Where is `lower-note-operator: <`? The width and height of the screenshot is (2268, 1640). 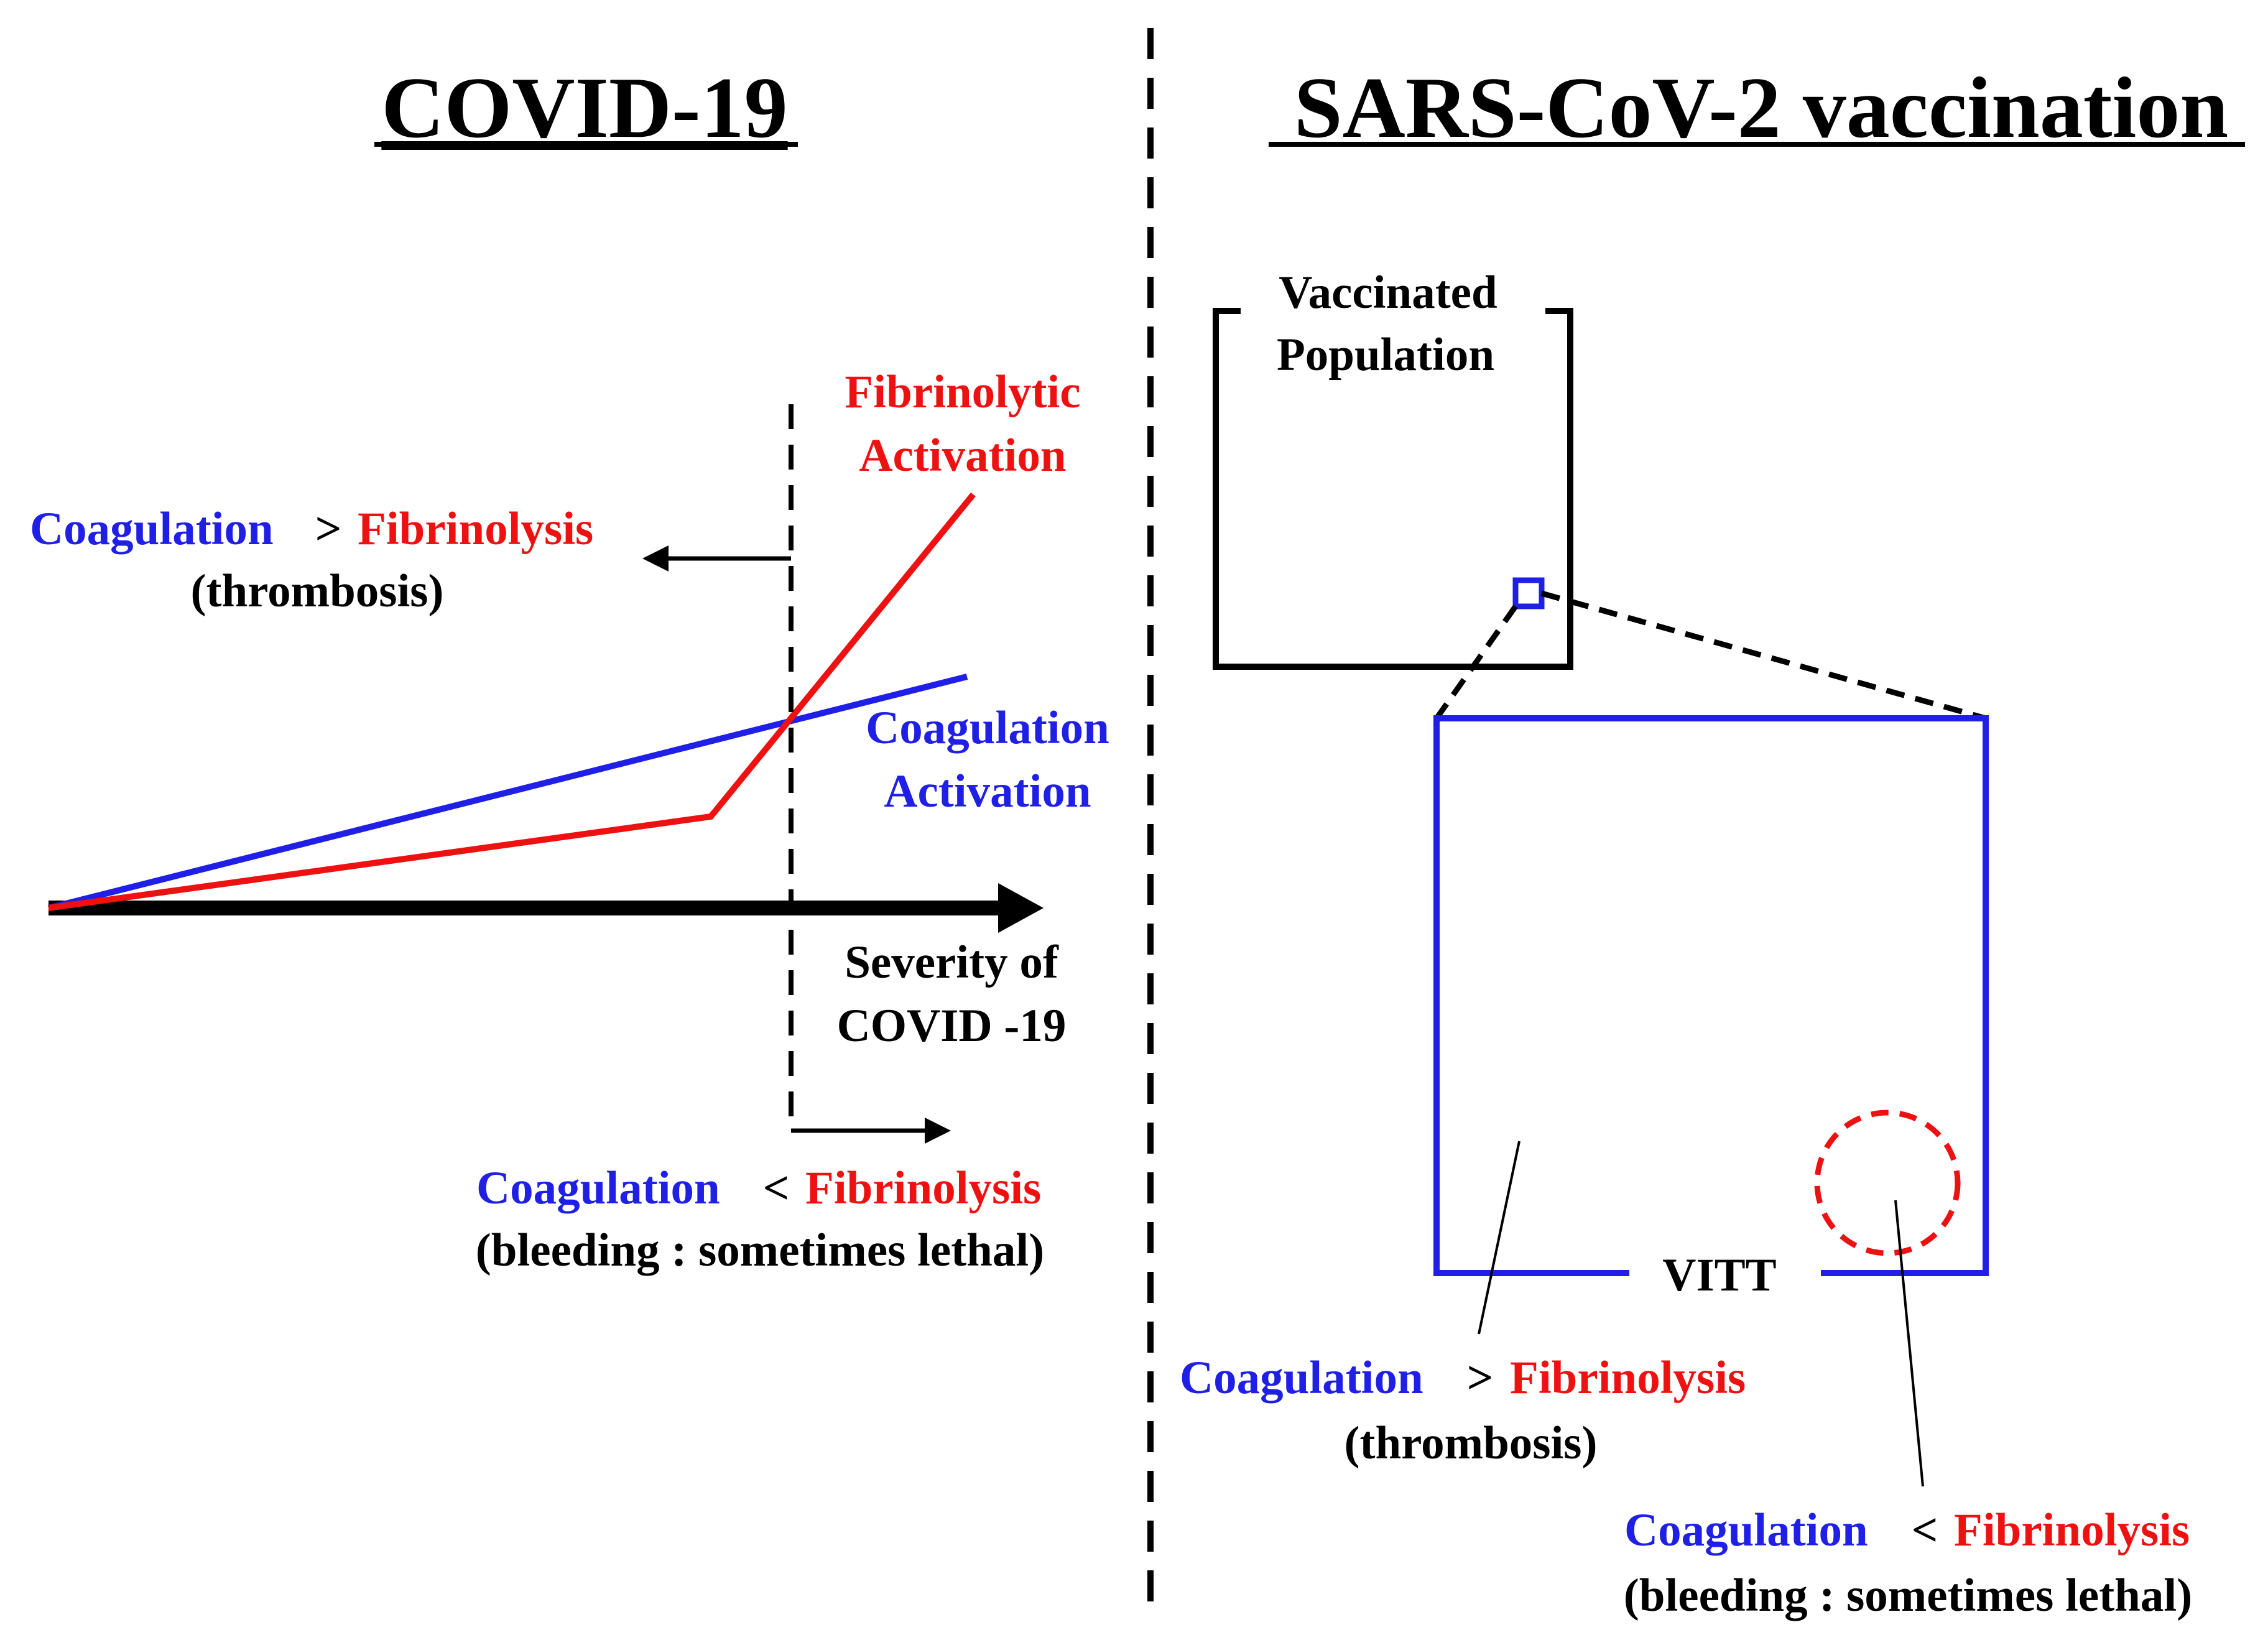 lower-note-operator: < is located at coordinates (777, 1188).